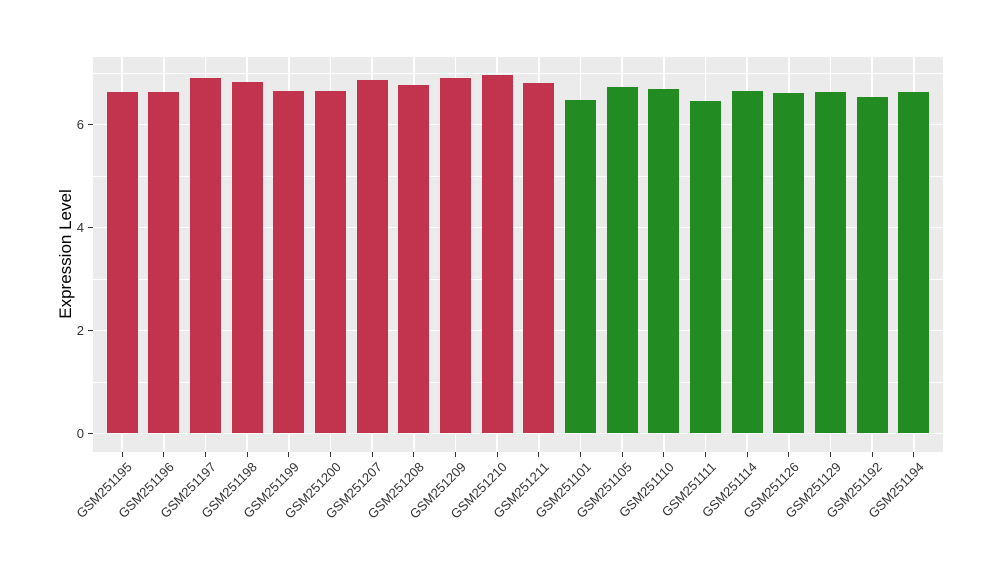 Image resolution: width=1000 pixels, height=580 pixels. I want to click on bar-GSM251110, so click(664, 261).